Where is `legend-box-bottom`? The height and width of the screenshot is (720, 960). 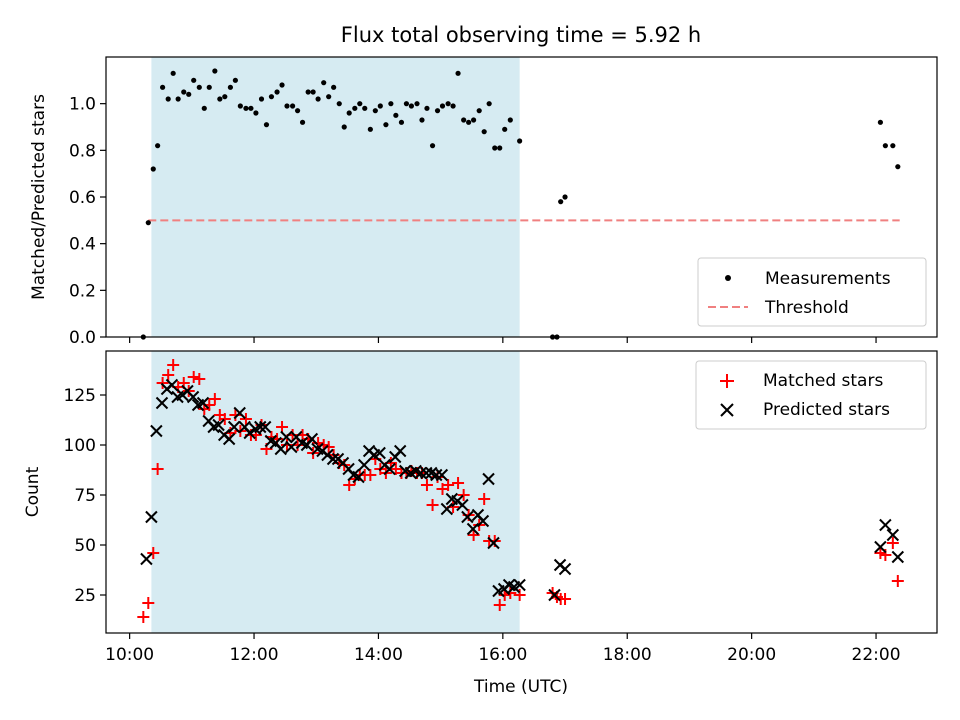 legend-box-bottom is located at coordinates (811, 395).